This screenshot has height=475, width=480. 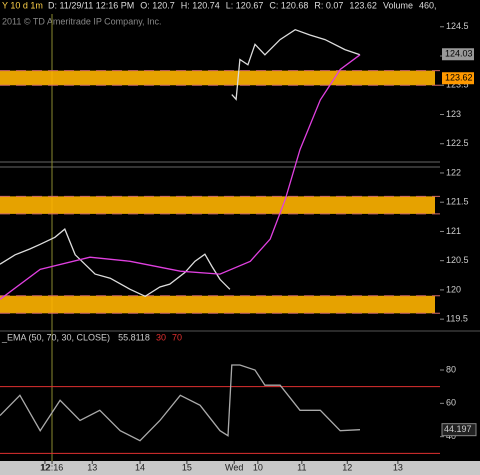 What do you see at coordinates (180, 403) in the screenshot?
I see `series-line` at bounding box center [180, 403].